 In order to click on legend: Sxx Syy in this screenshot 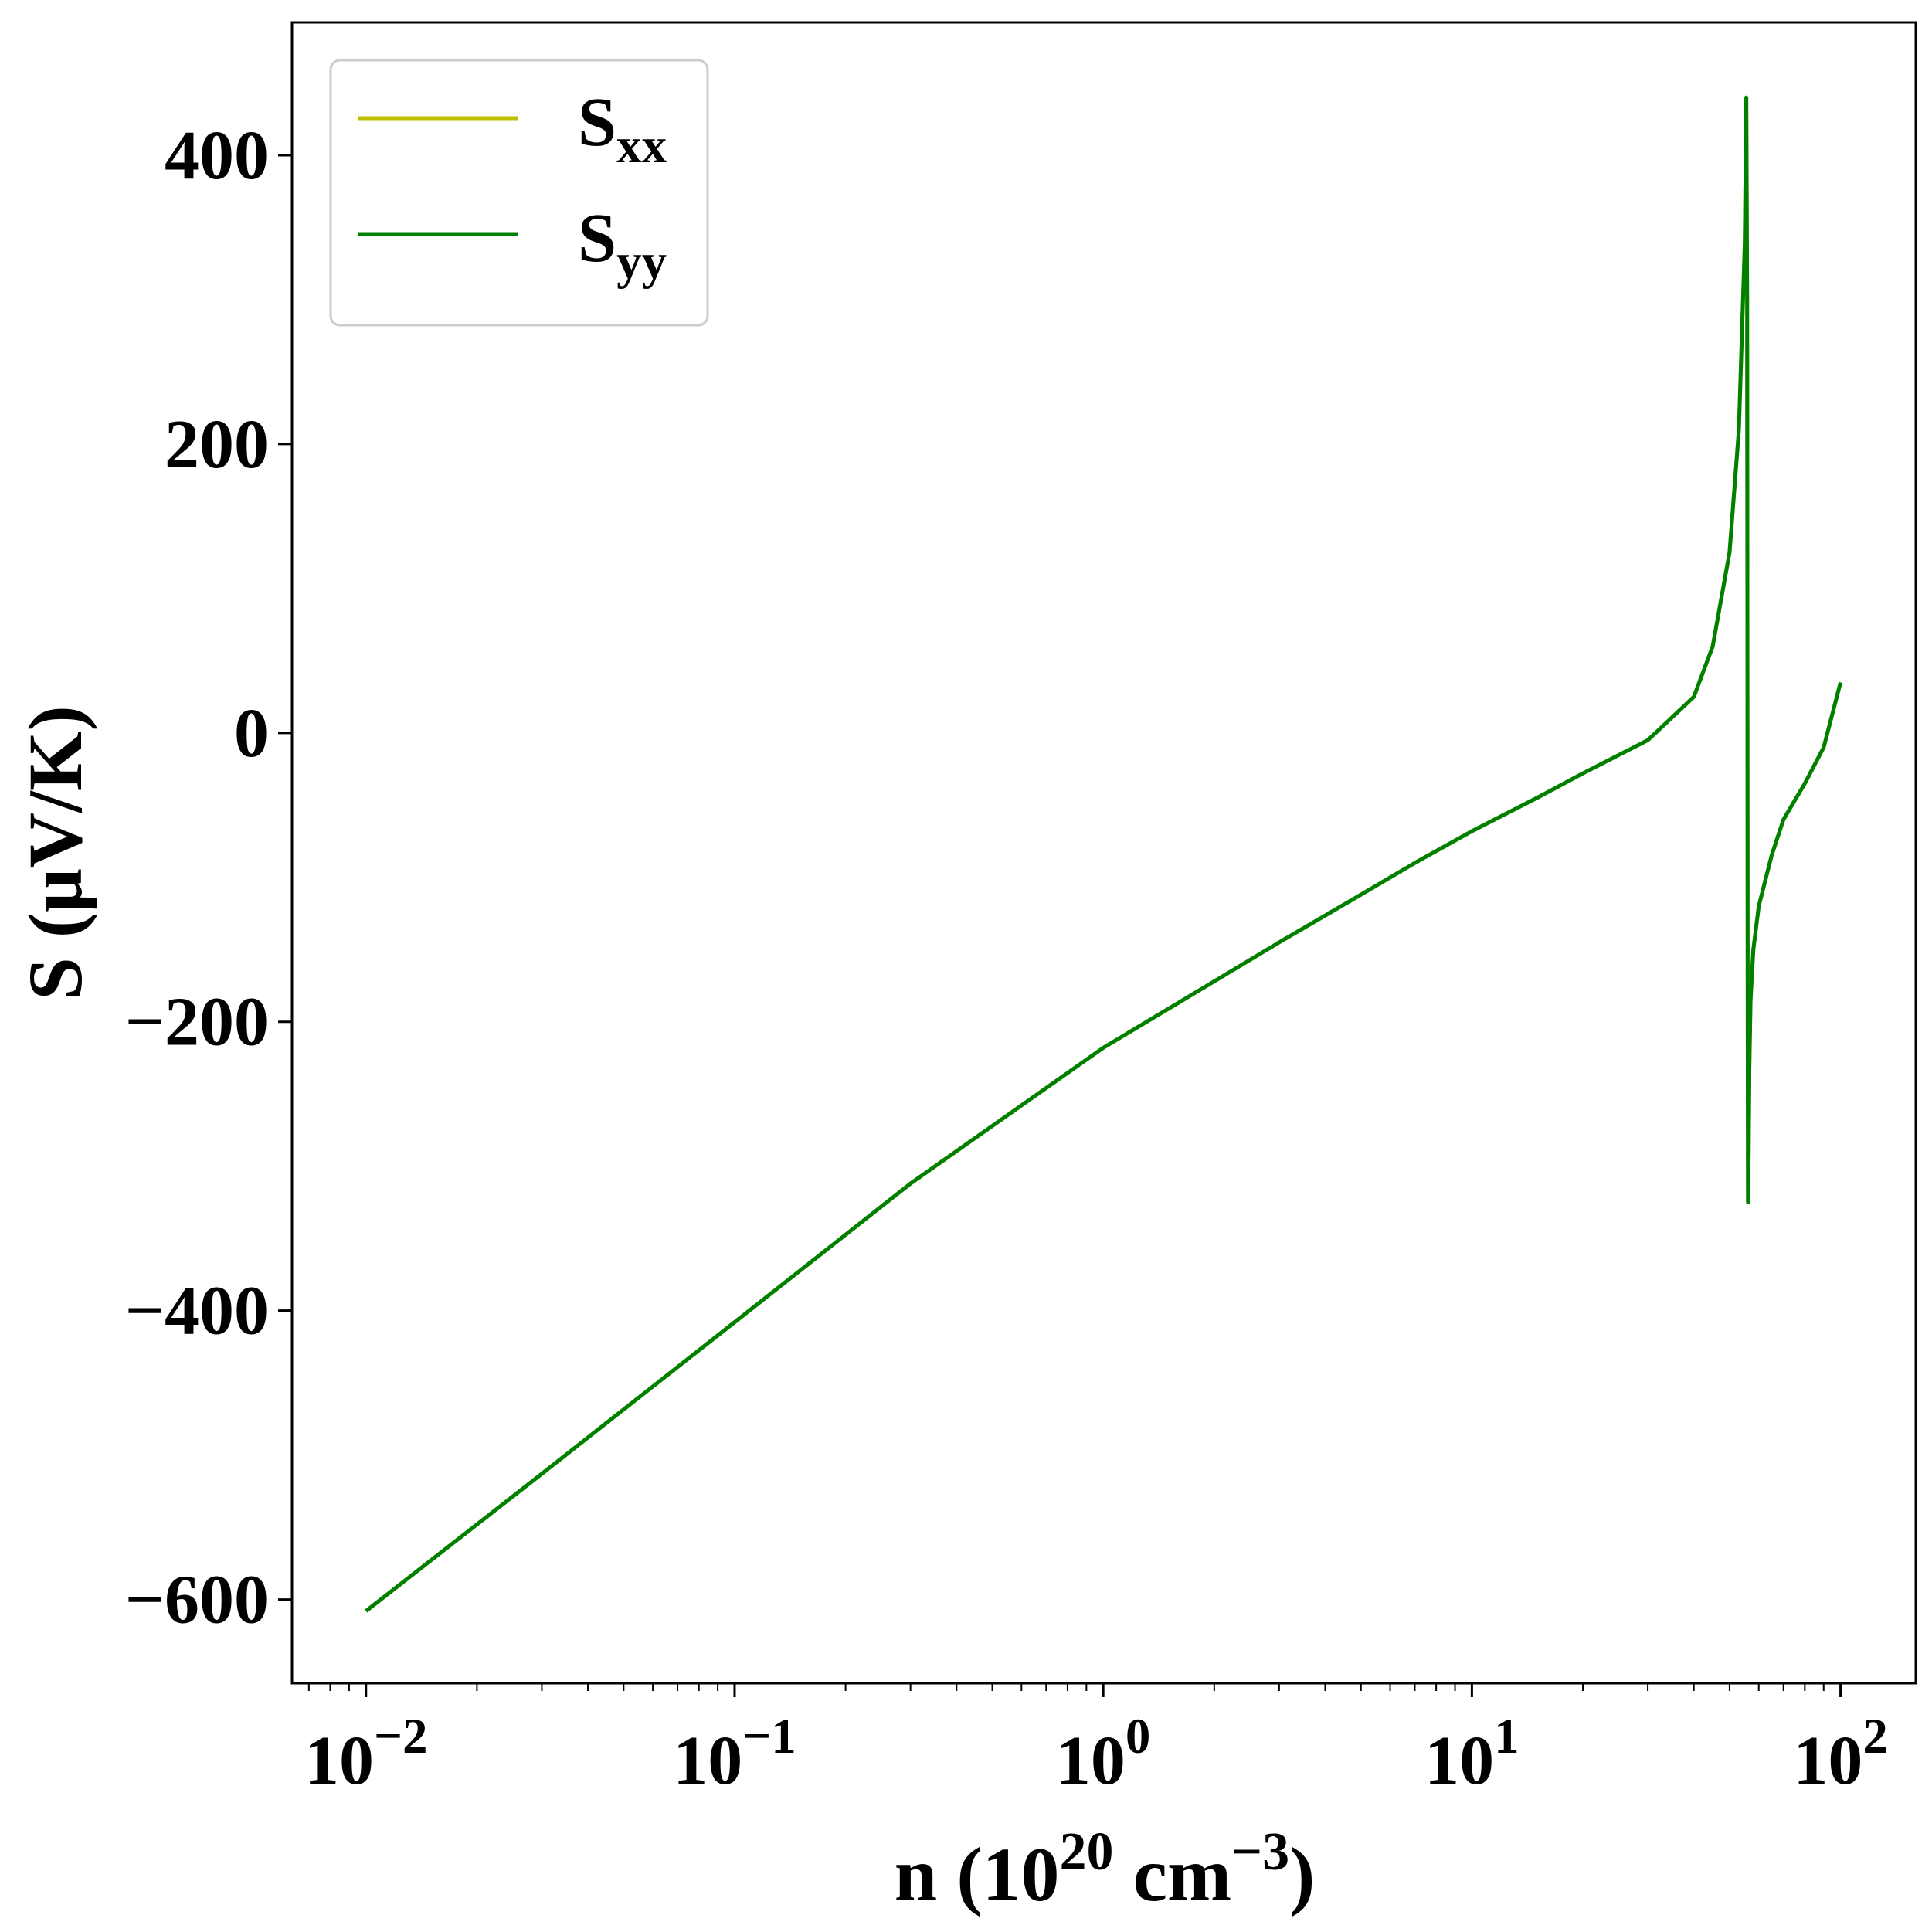, I will do `click(519, 193)`.